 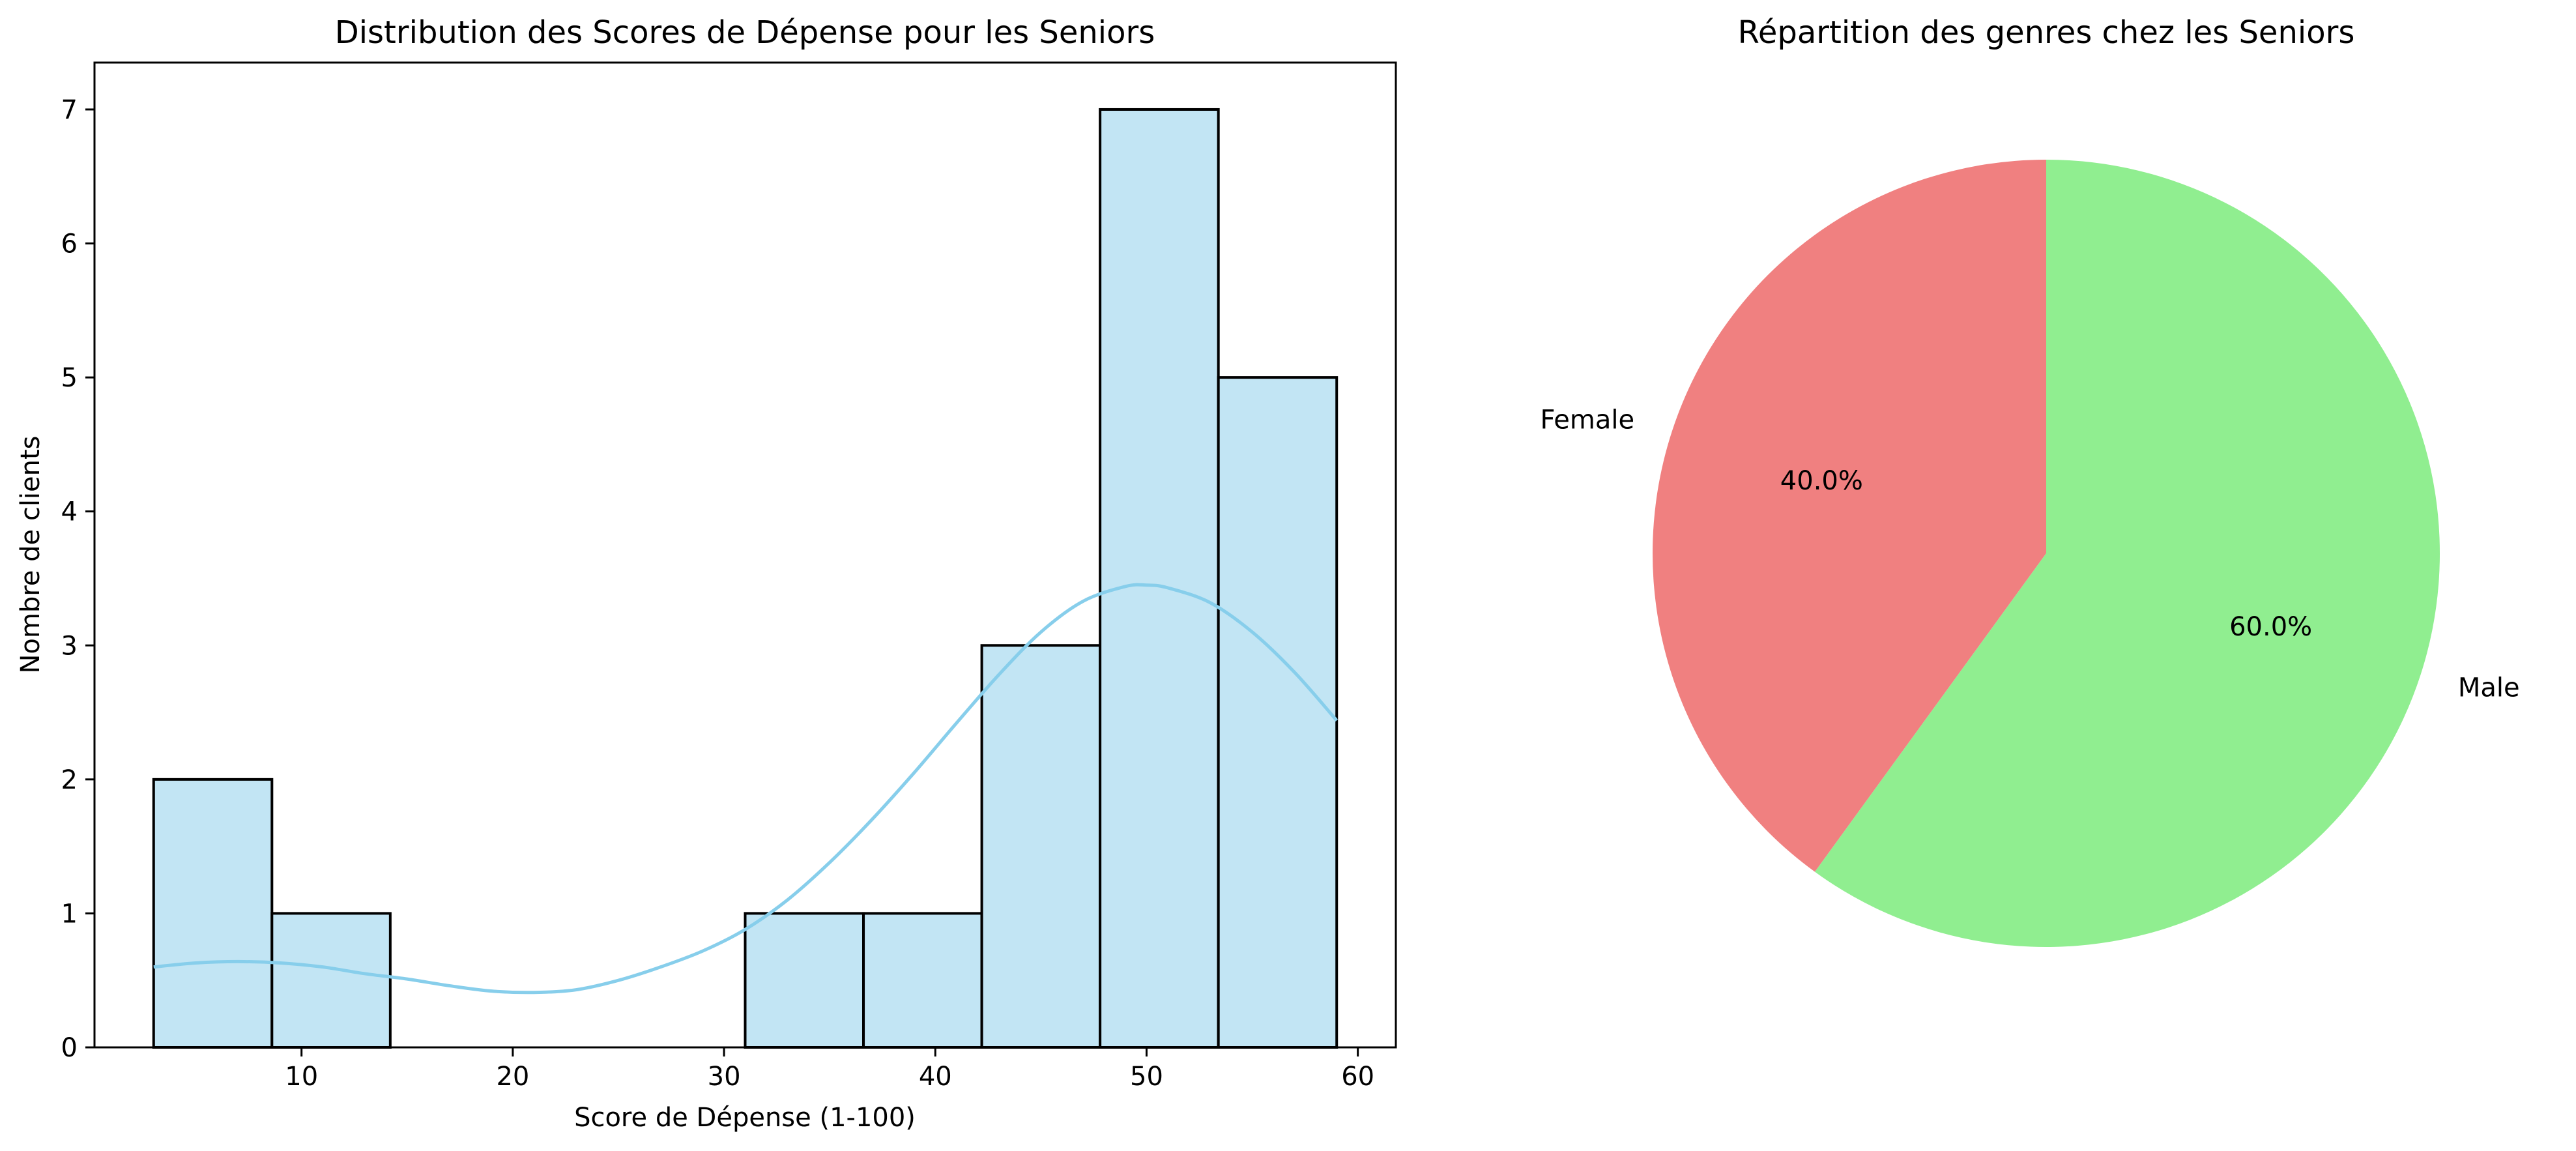 I want to click on x-tick-label: 10, so click(x=301, y=1077).